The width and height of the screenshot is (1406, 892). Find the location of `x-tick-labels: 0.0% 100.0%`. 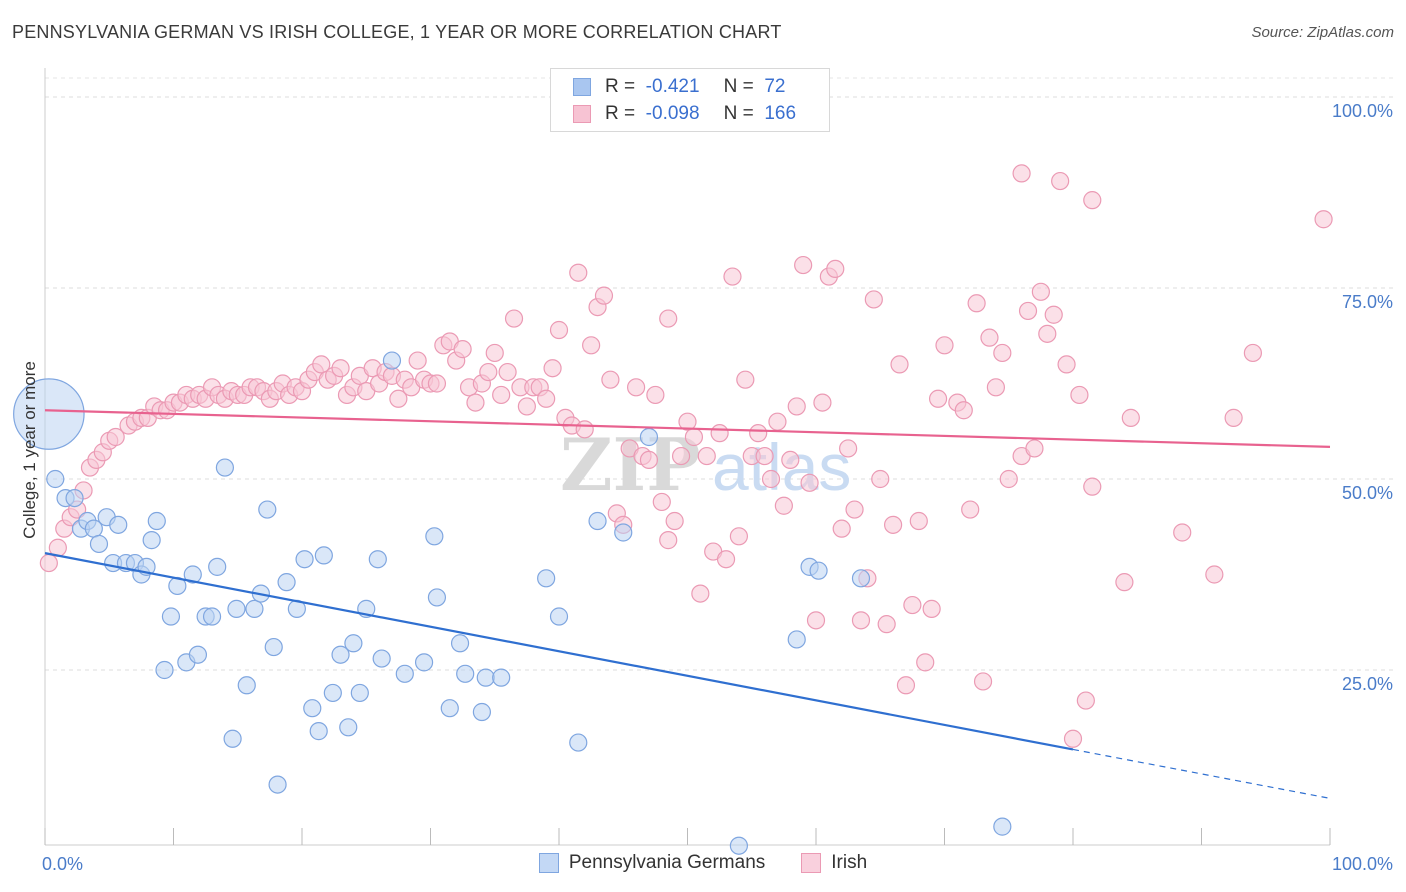

x-tick-labels: 0.0% 100.0% is located at coordinates (717, 864).